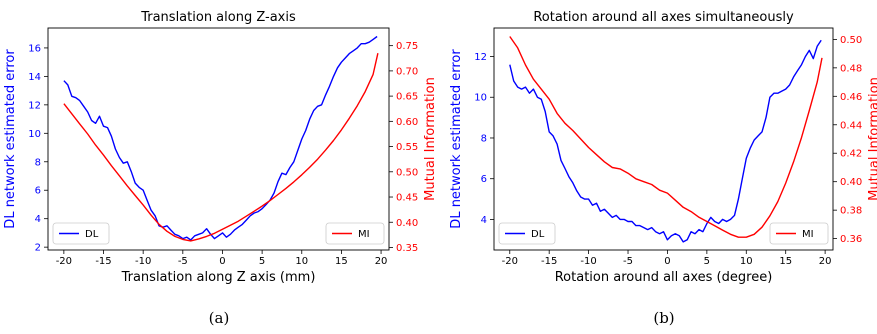 The image size is (877, 334). What do you see at coordinates (851, 125) in the screenshot?
I see `y-right-tick-label: 0.44` at bounding box center [851, 125].